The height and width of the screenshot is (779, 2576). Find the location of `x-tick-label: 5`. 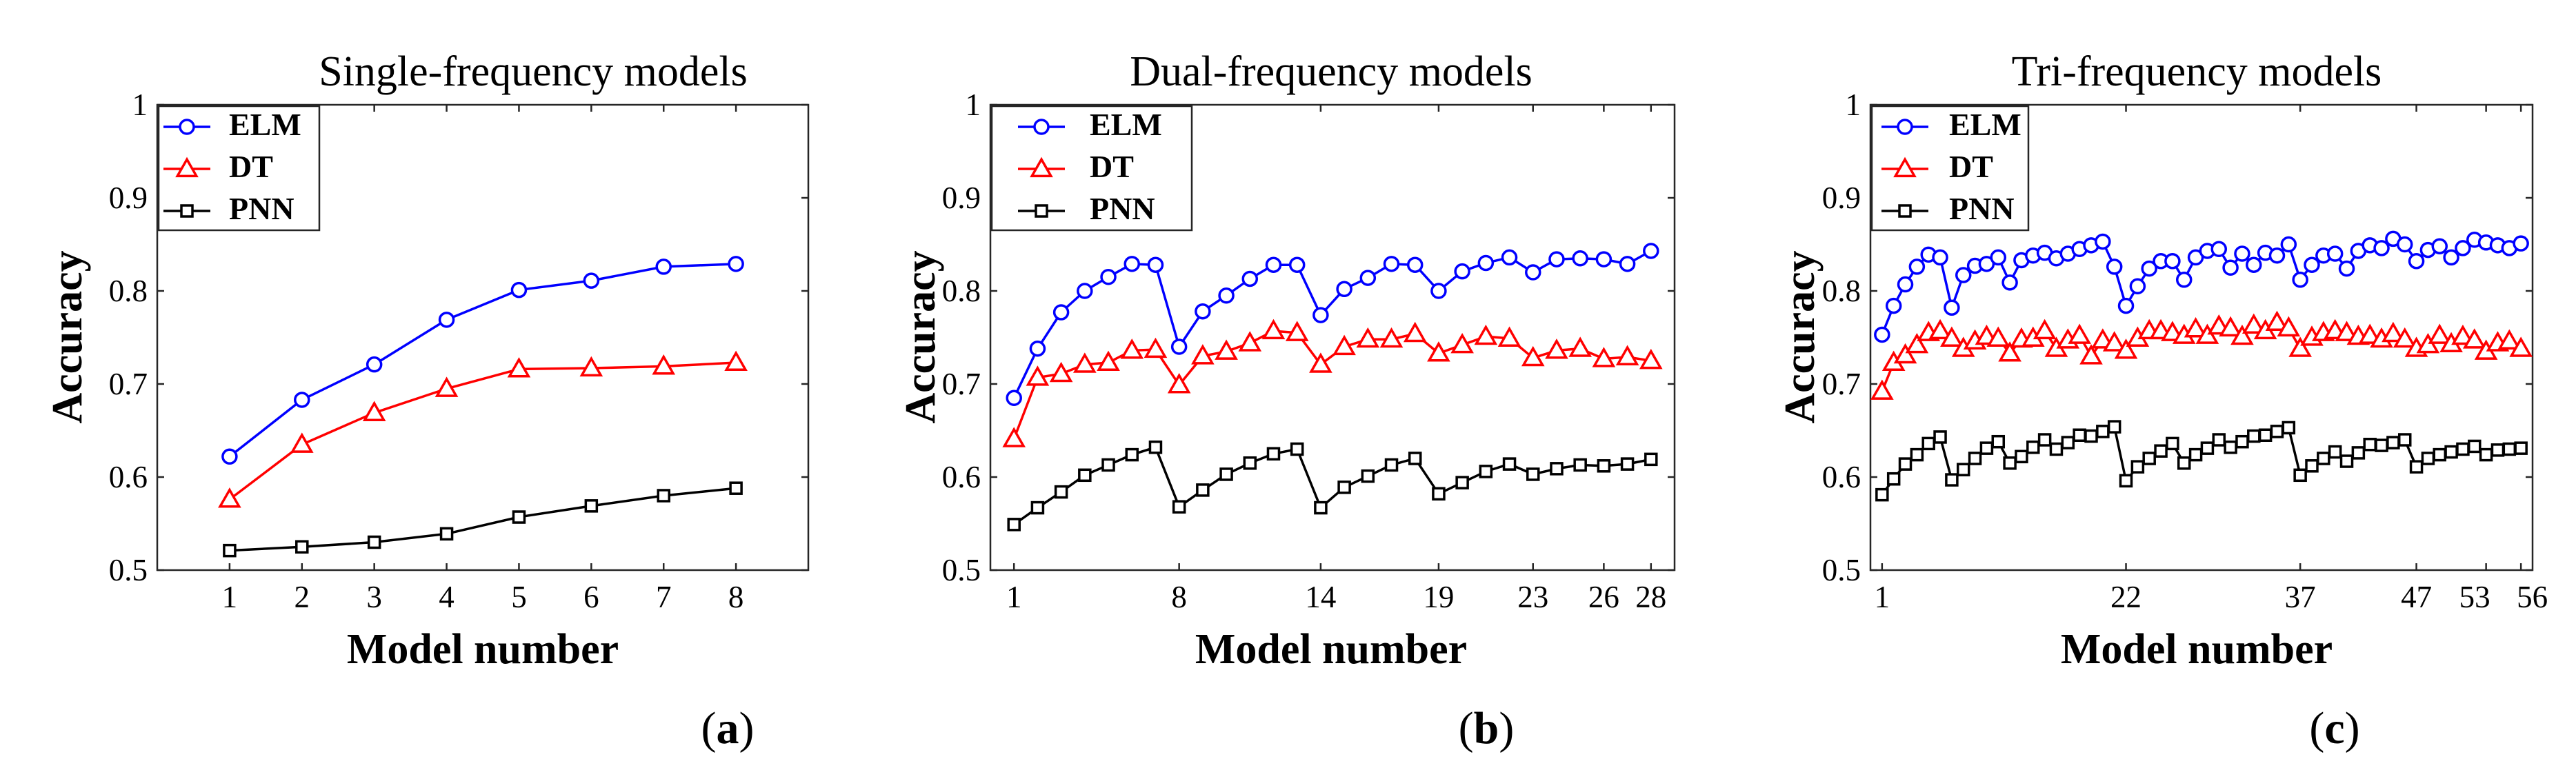

x-tick-label: 5 is located at coordinates (519, 597).